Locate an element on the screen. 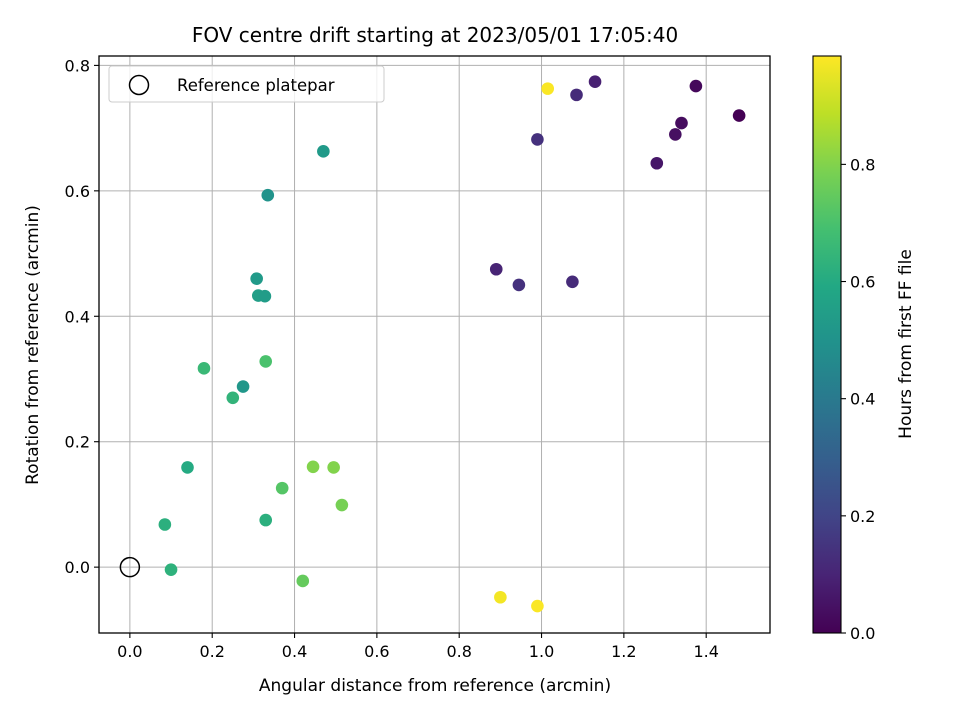 Image resolution: width=960 pixels, height=720 pixels. y-tick-label: 0.8 is located at coordinates (77, 65).